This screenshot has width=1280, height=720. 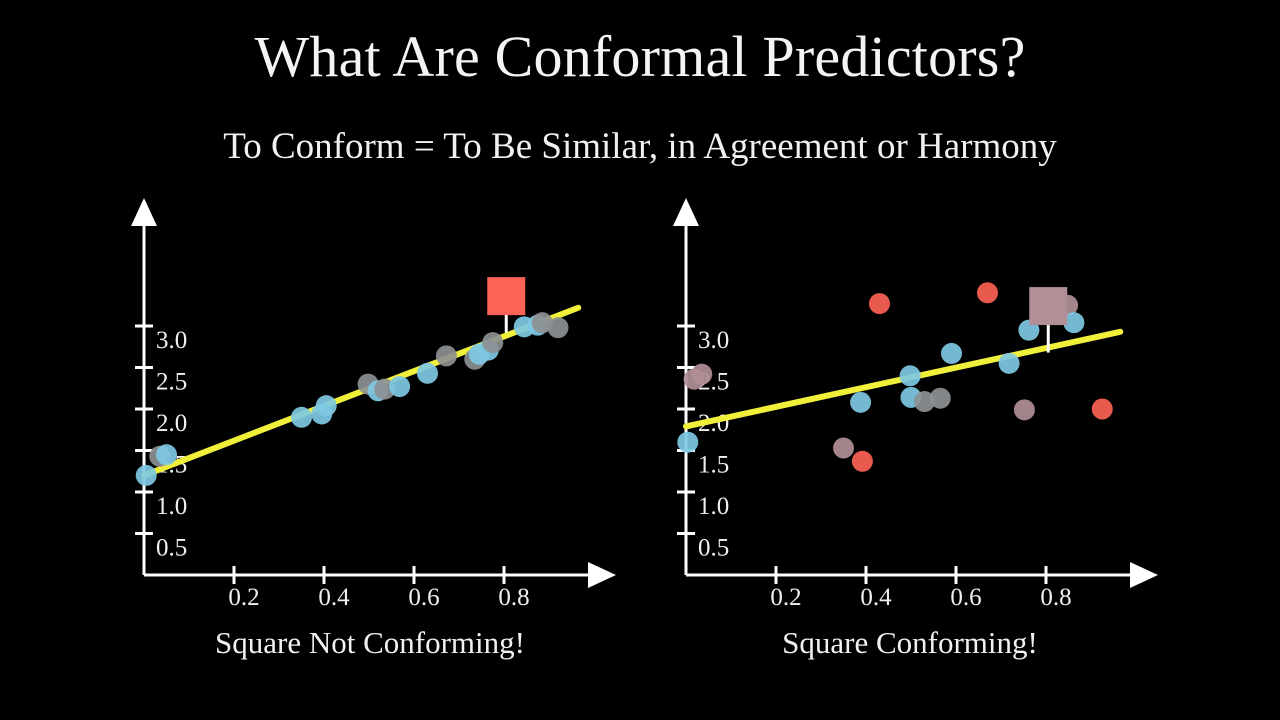 I want to click on caption-right: Square Conforming!, so click(x=910, y=642).